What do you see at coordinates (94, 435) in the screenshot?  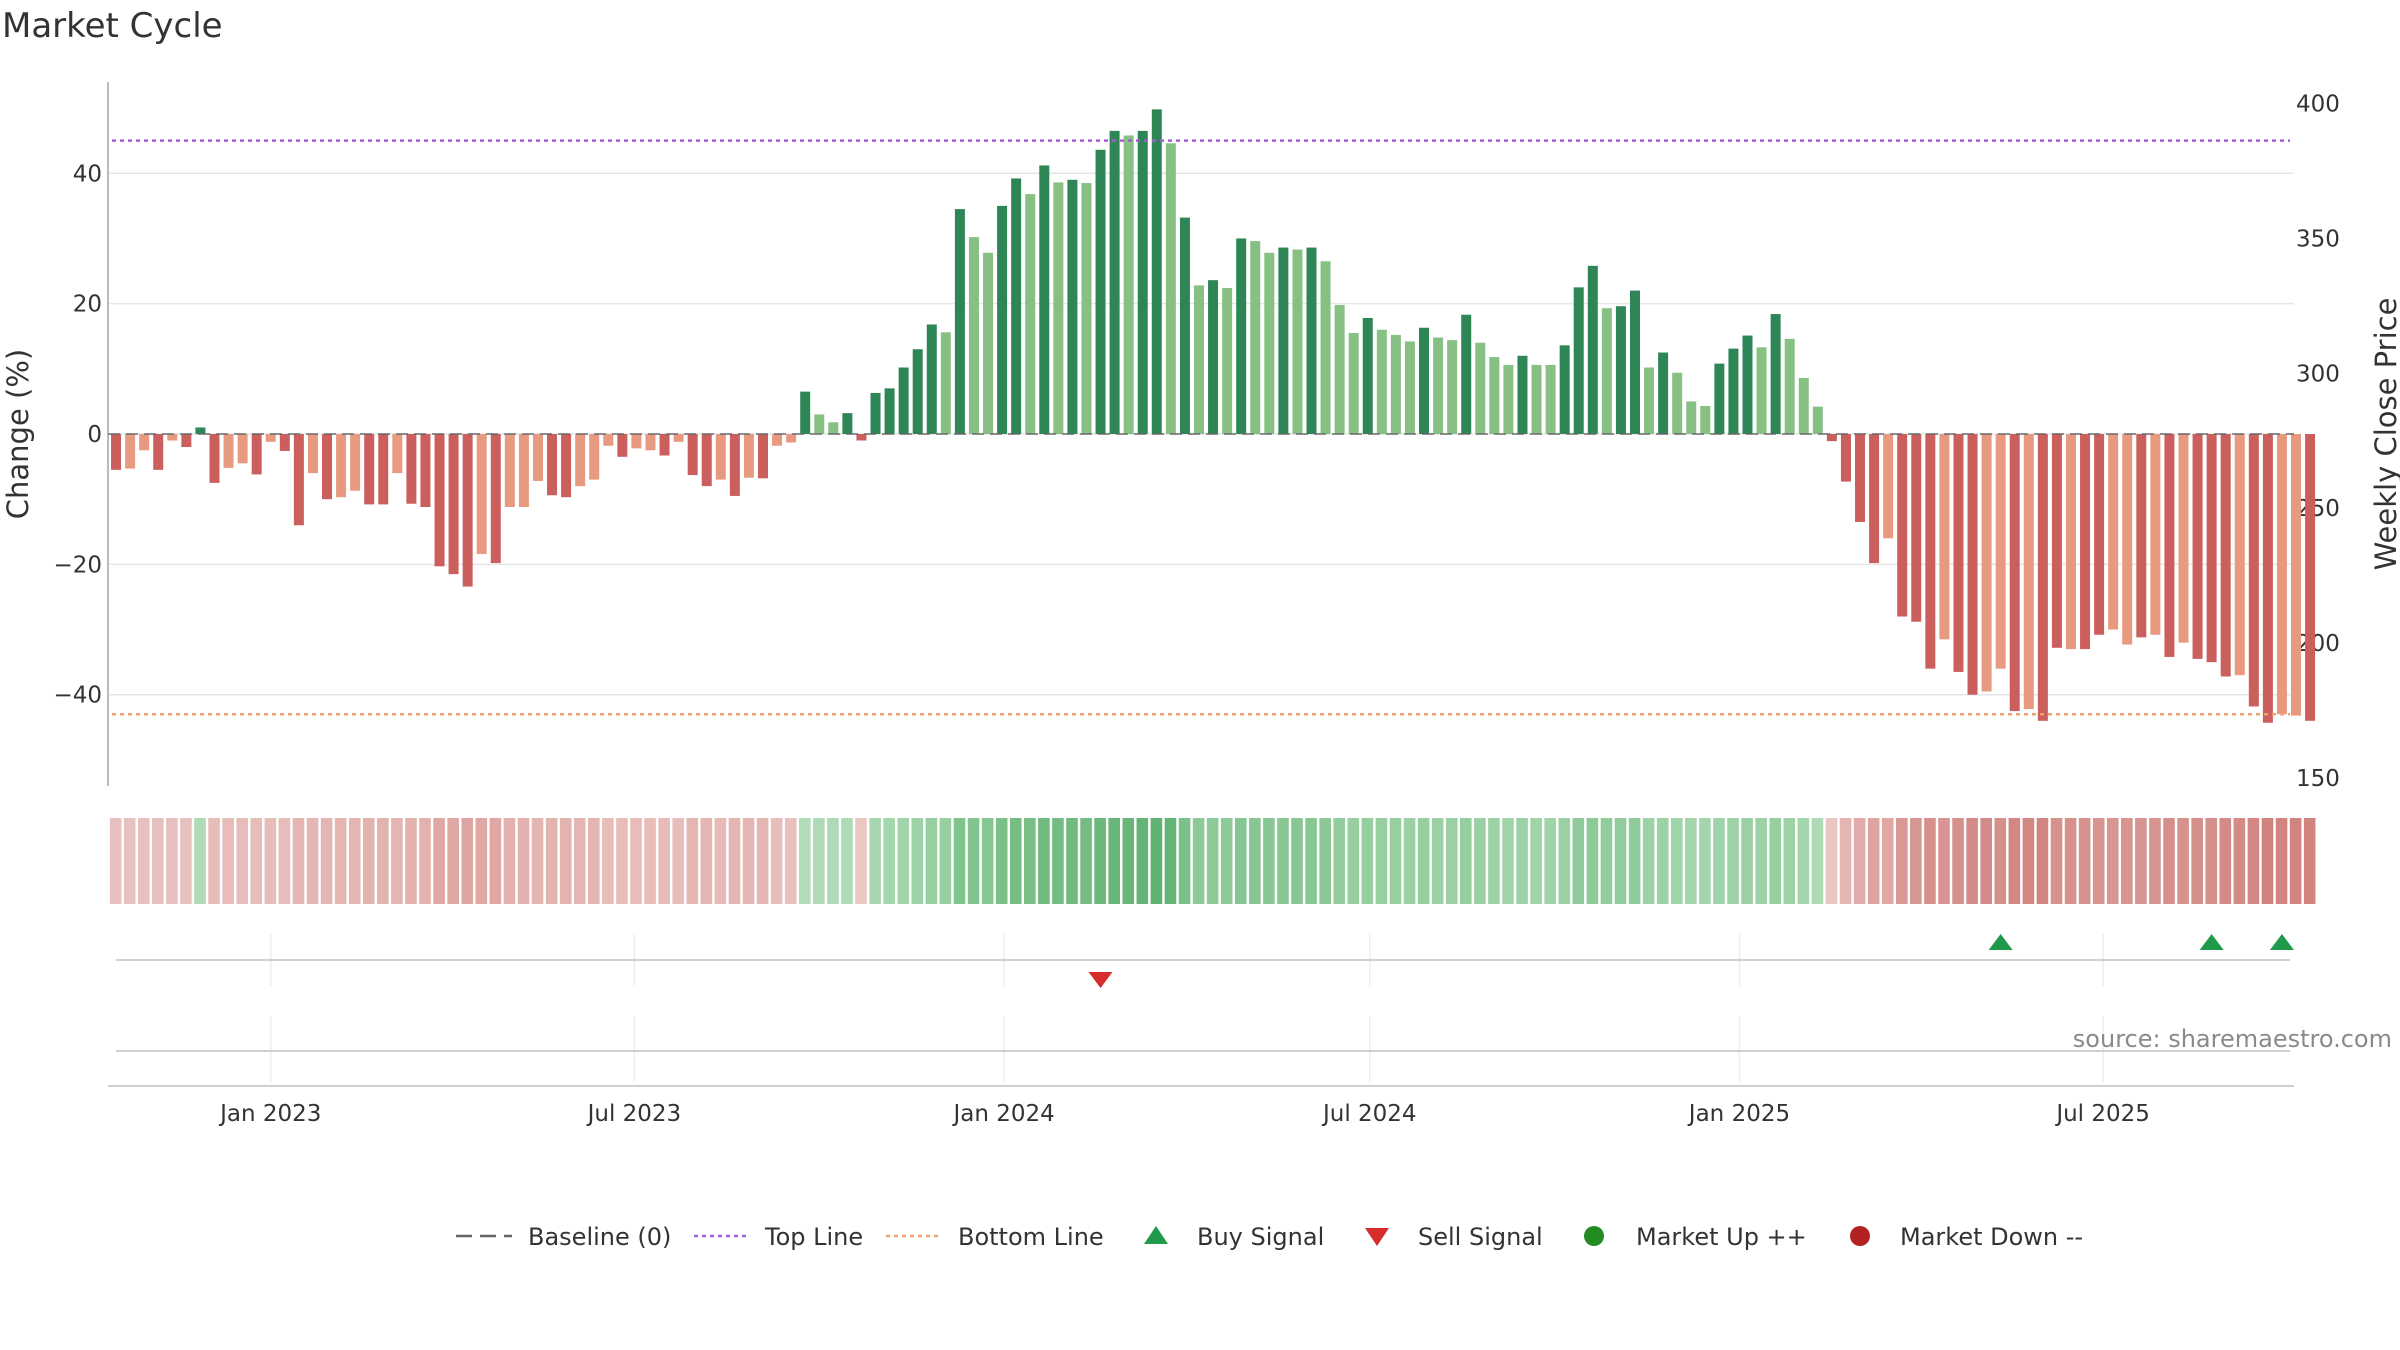 I see `y-tick-label: 0` at bounding box center [94, 435].